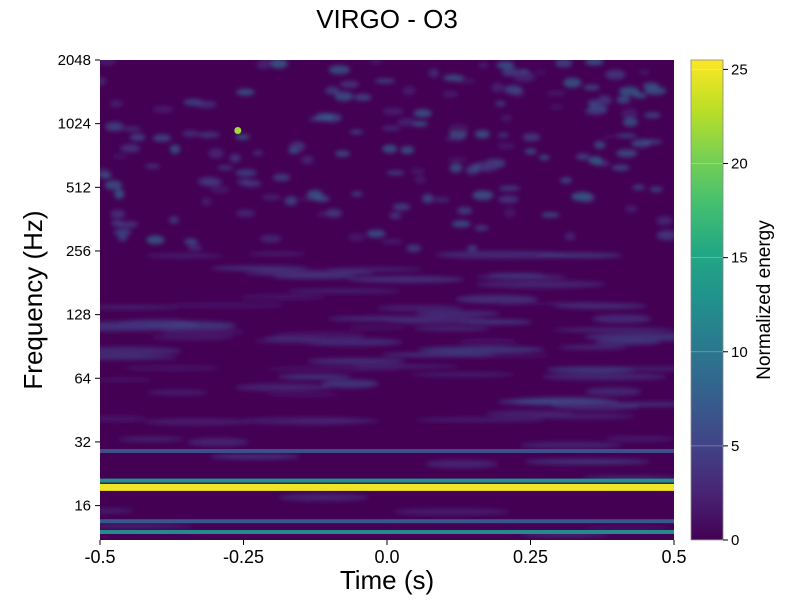  I want to click on x-tick-label: 0.5, so click(673, 557).